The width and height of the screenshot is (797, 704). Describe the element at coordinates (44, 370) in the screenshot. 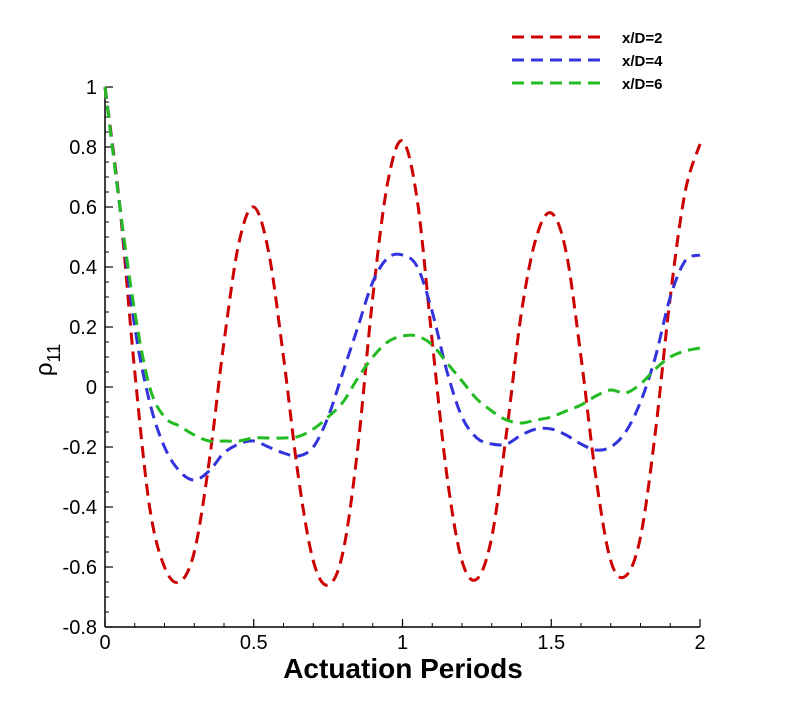

I see `y-axis-title-symbol: ρ` at that location.